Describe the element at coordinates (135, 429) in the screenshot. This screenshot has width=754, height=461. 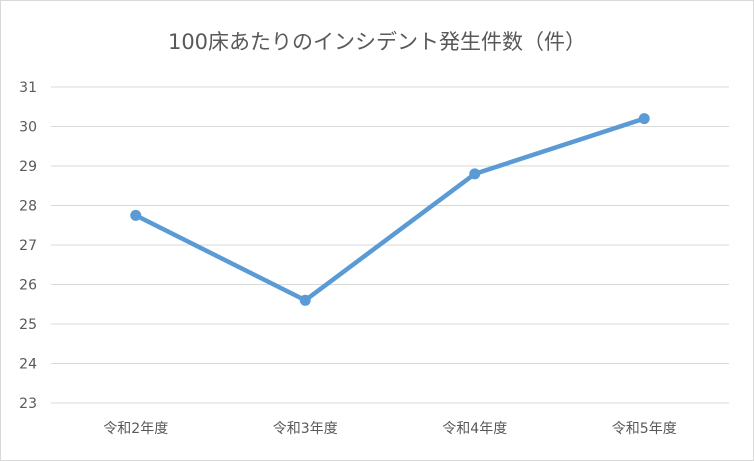
I see `x-tick-label: 令和2年度` at that location.